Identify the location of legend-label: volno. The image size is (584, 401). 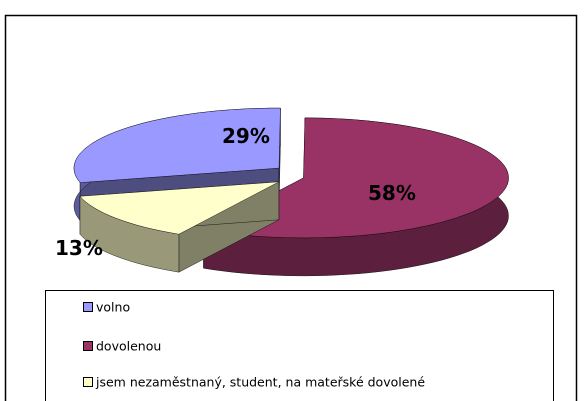
(113, 307).